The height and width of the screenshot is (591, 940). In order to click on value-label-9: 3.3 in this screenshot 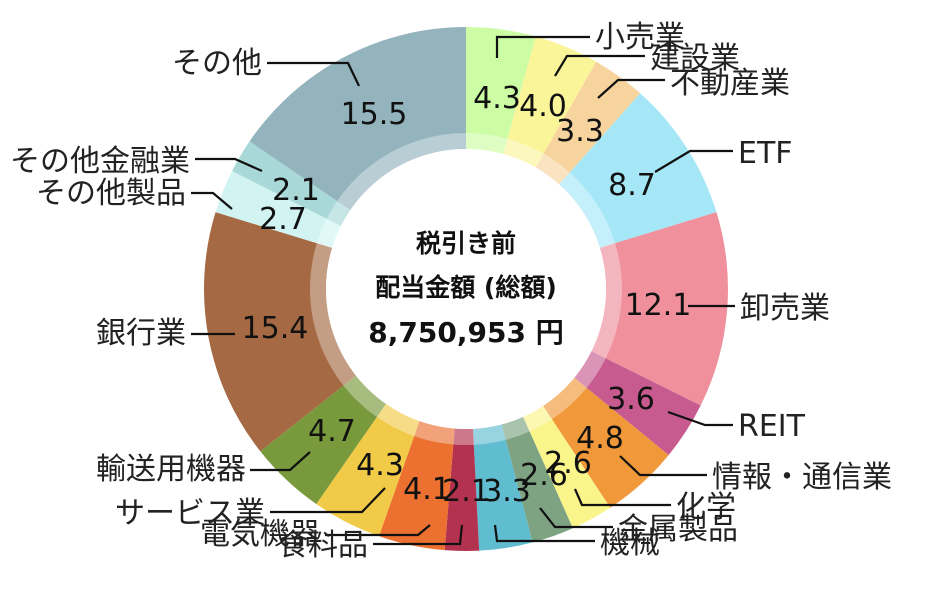, I will do `click(507, 491)`.